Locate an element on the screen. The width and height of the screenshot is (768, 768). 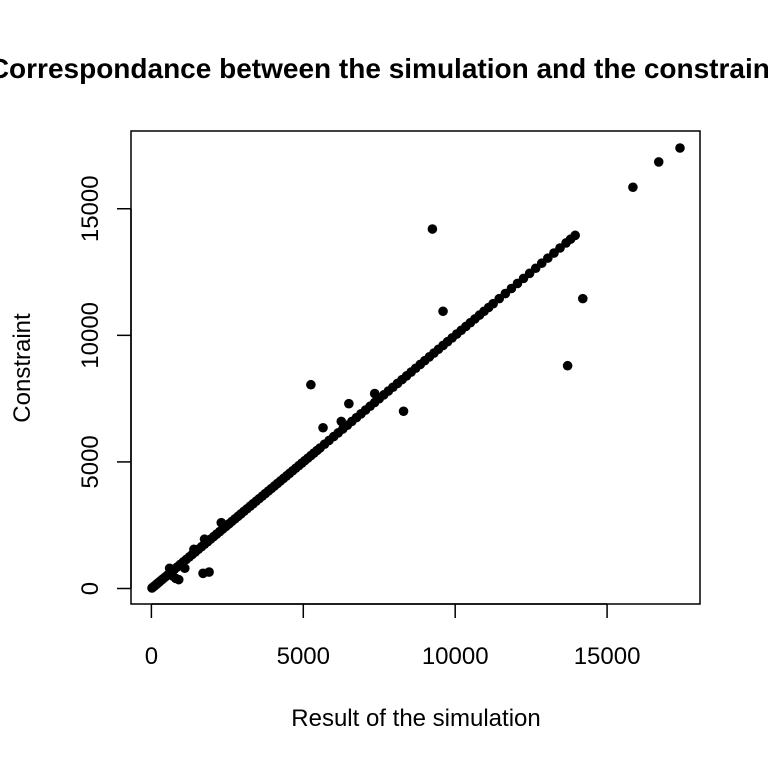
y-tick-label: 5000 is located at coordinates (90, 461).